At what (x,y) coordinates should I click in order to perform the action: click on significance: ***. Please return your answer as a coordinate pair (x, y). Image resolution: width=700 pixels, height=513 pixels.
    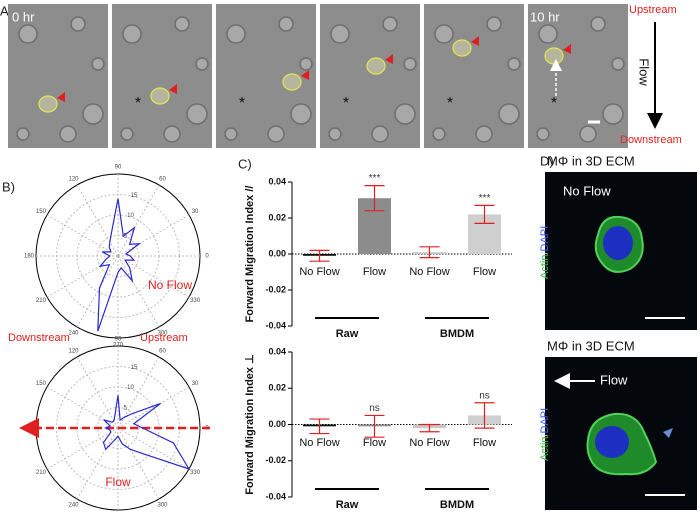
    Looking at the image, I should click on (375, 178).